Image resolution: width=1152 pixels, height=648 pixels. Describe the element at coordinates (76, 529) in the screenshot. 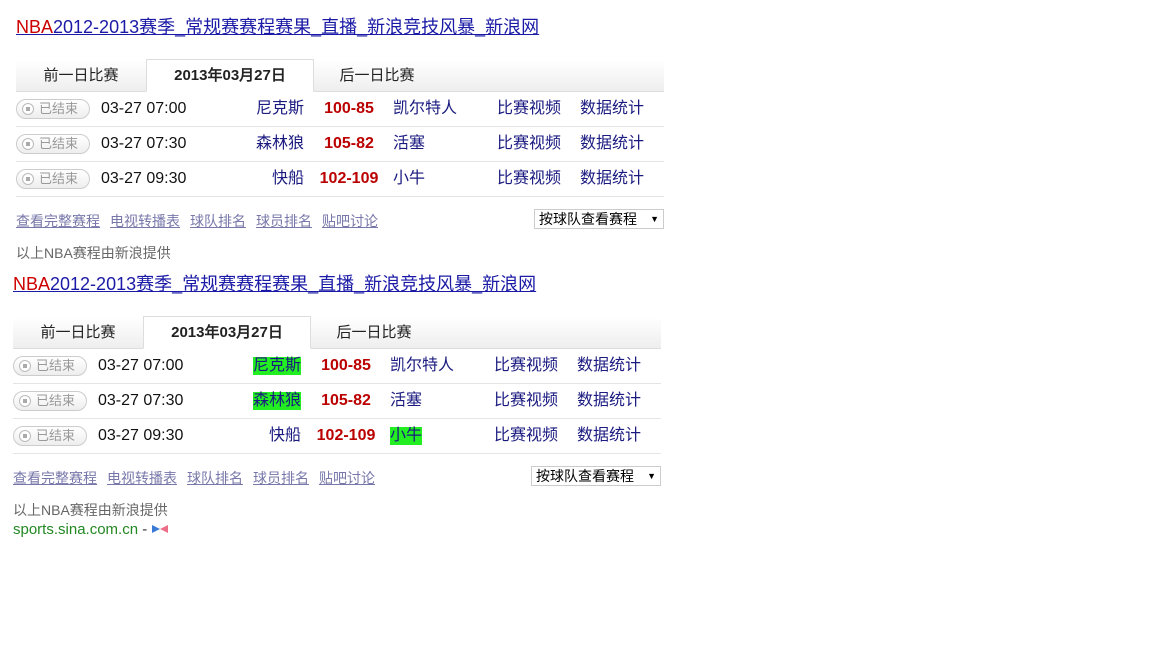

I see `site-link: sports.sina.com.cn` at that location.